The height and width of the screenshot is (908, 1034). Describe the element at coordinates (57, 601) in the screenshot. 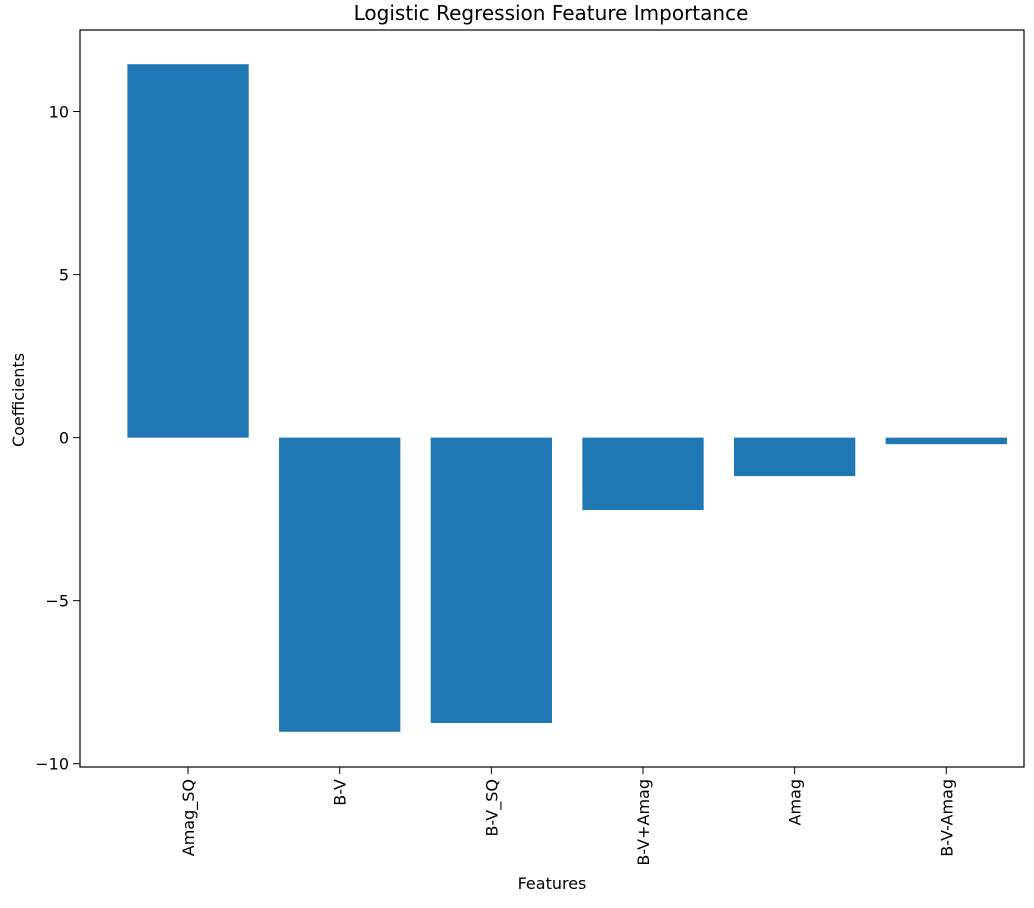

I see `y-tick-label: −5` at that location.